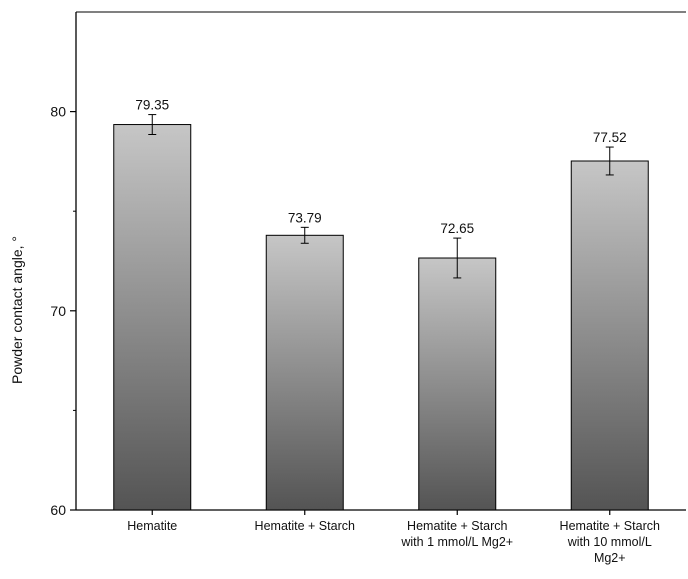 The width and height of the screenshot is (688, 579). What do you see at coordinates (152, 105) in the screenshot?
I see `data-label: 79.35` at bounding box center [152, 105].